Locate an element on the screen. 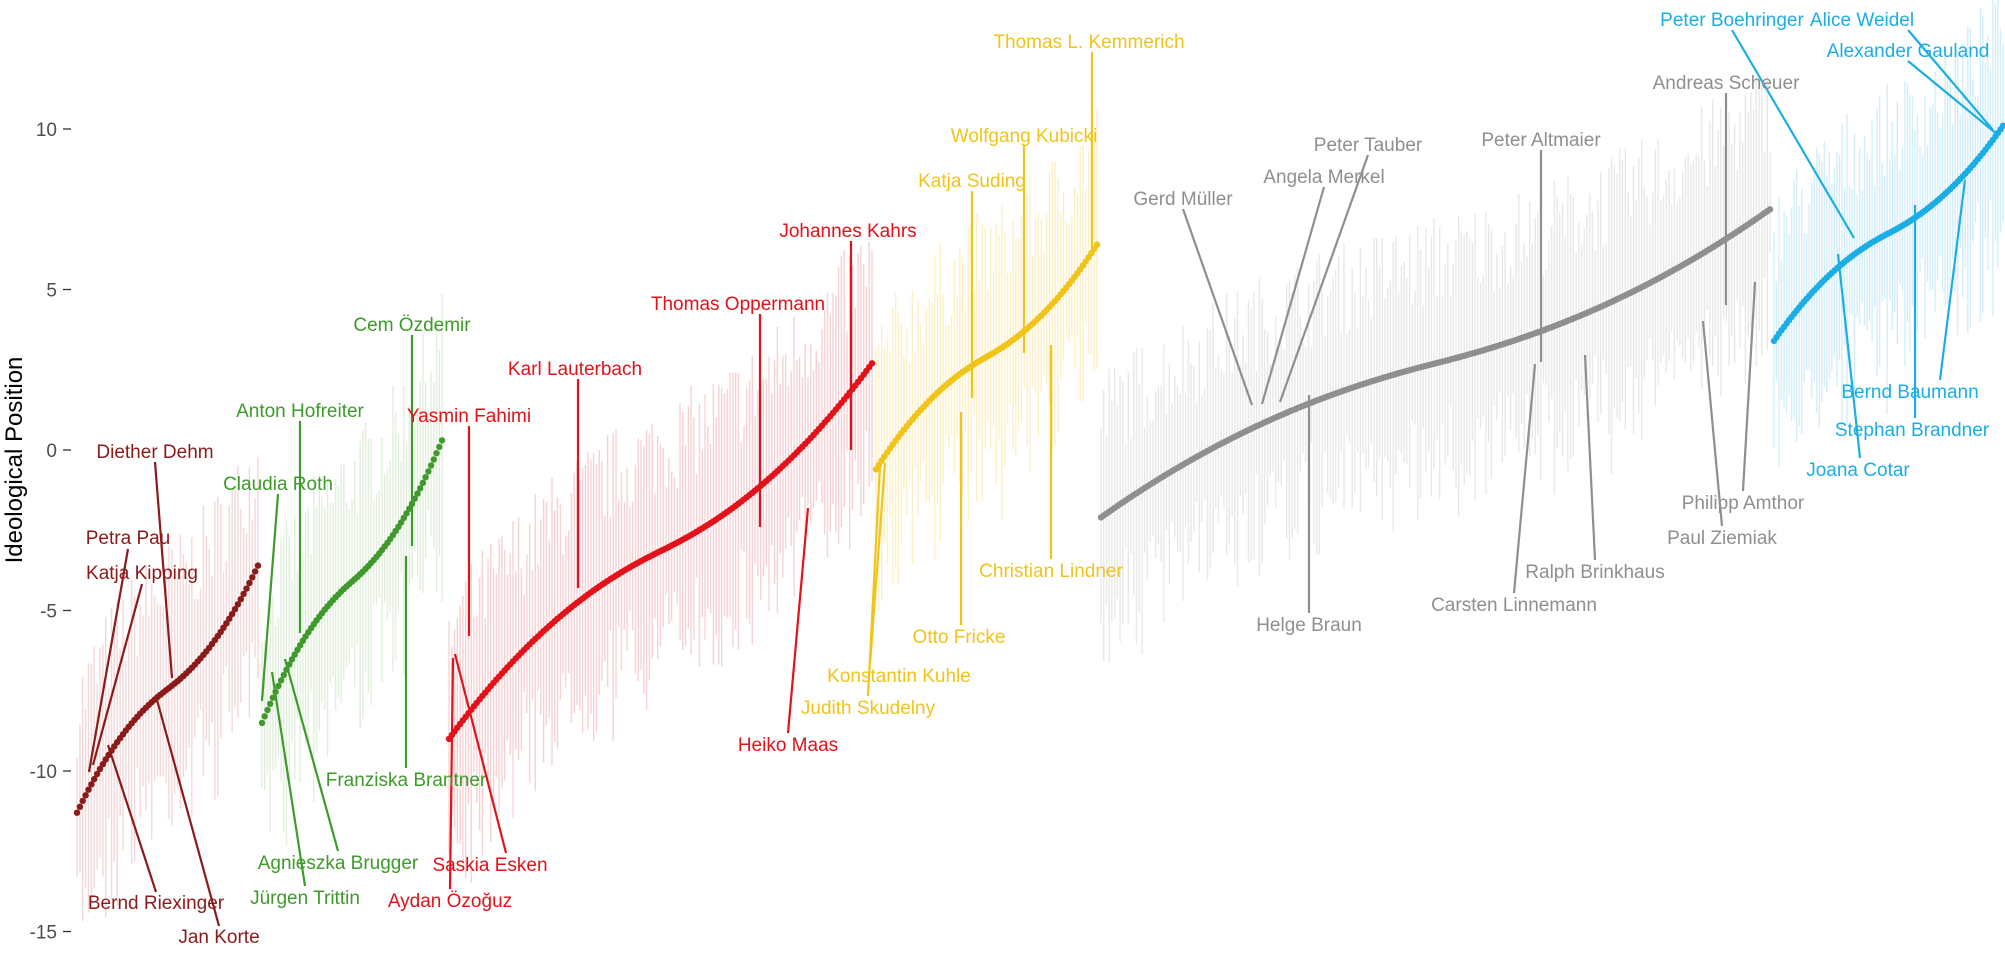 This screenshot has height=954, width=2005. annotation-label-30: Helge Braun is located at coordinates (1309, 625).